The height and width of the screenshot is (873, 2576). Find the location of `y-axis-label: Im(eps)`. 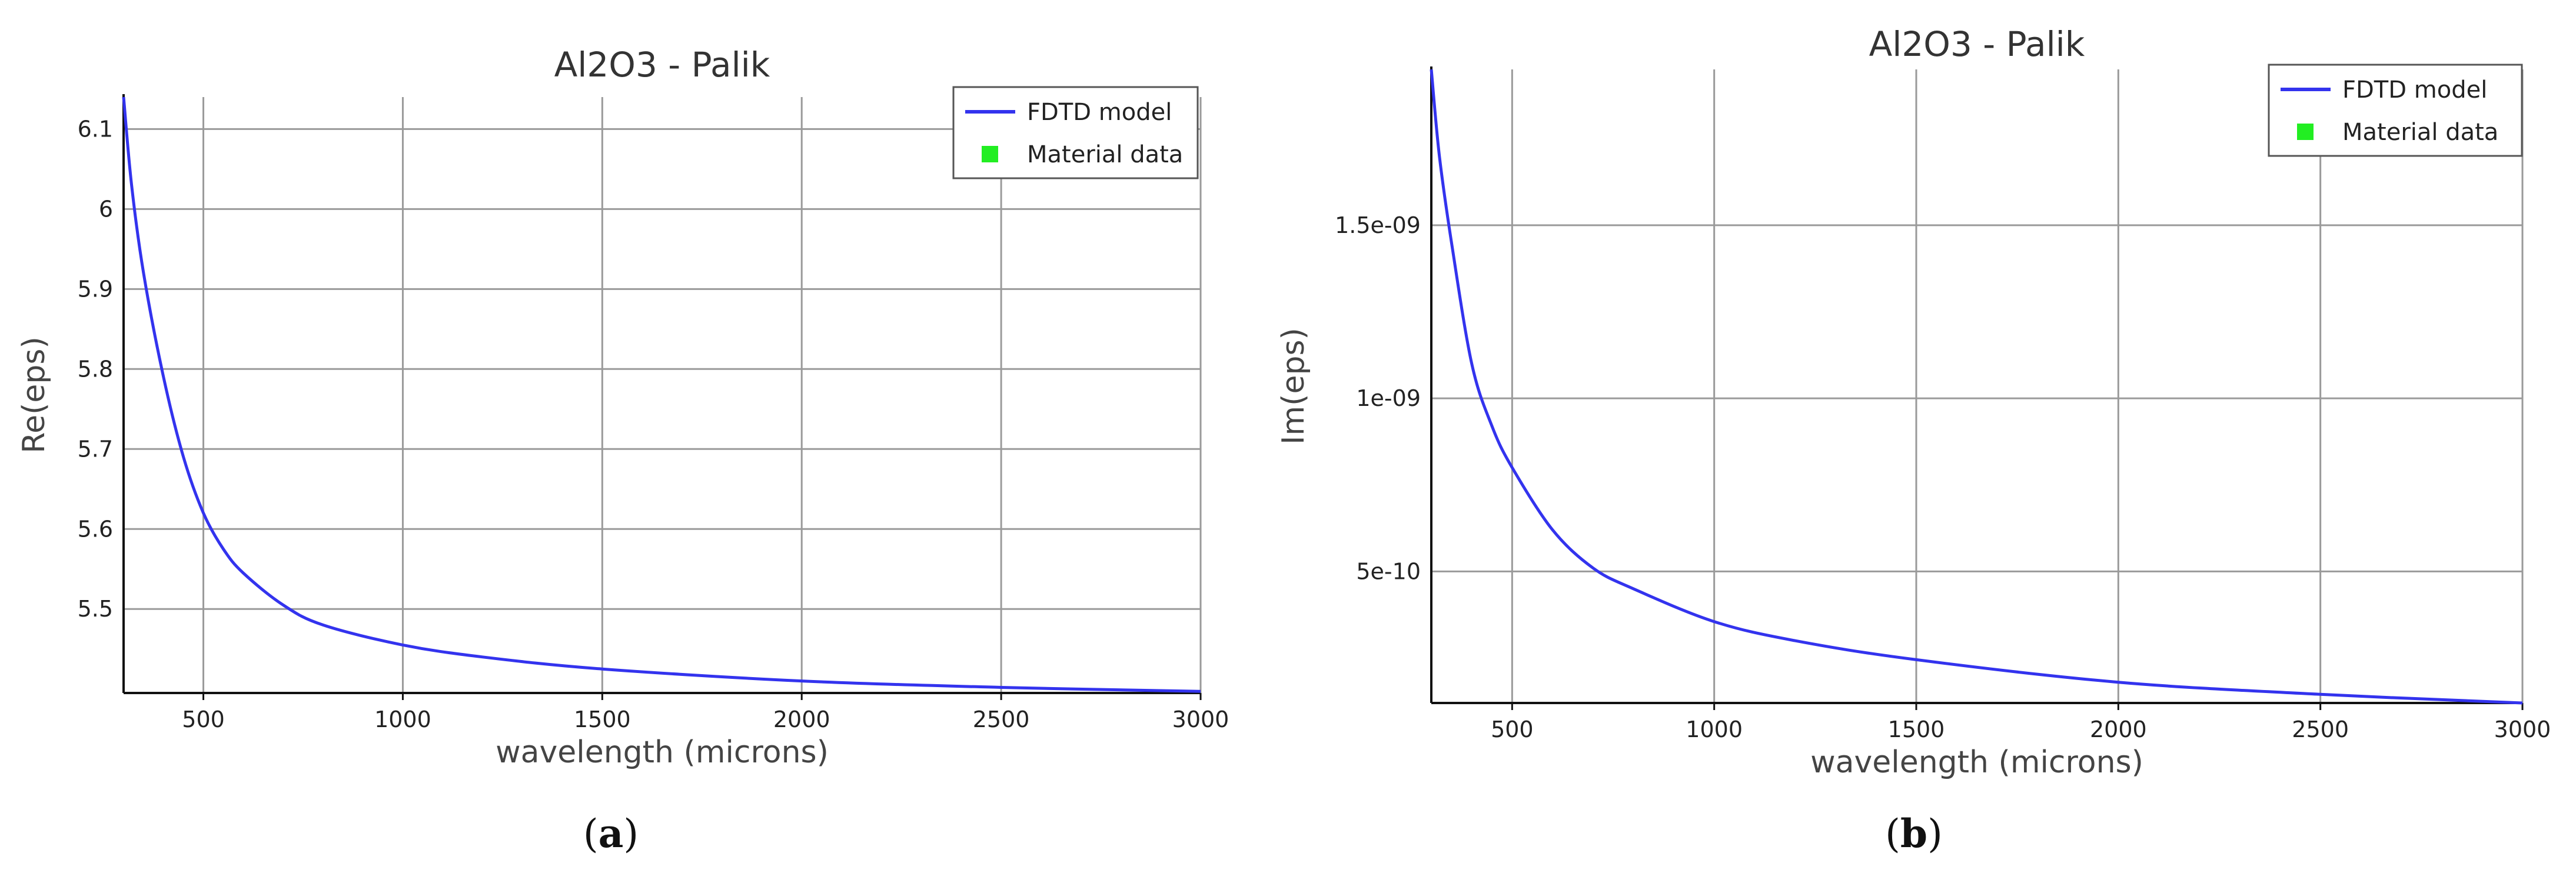

y-axis-label: Im(eps) is located at coordinates (1293, 386).